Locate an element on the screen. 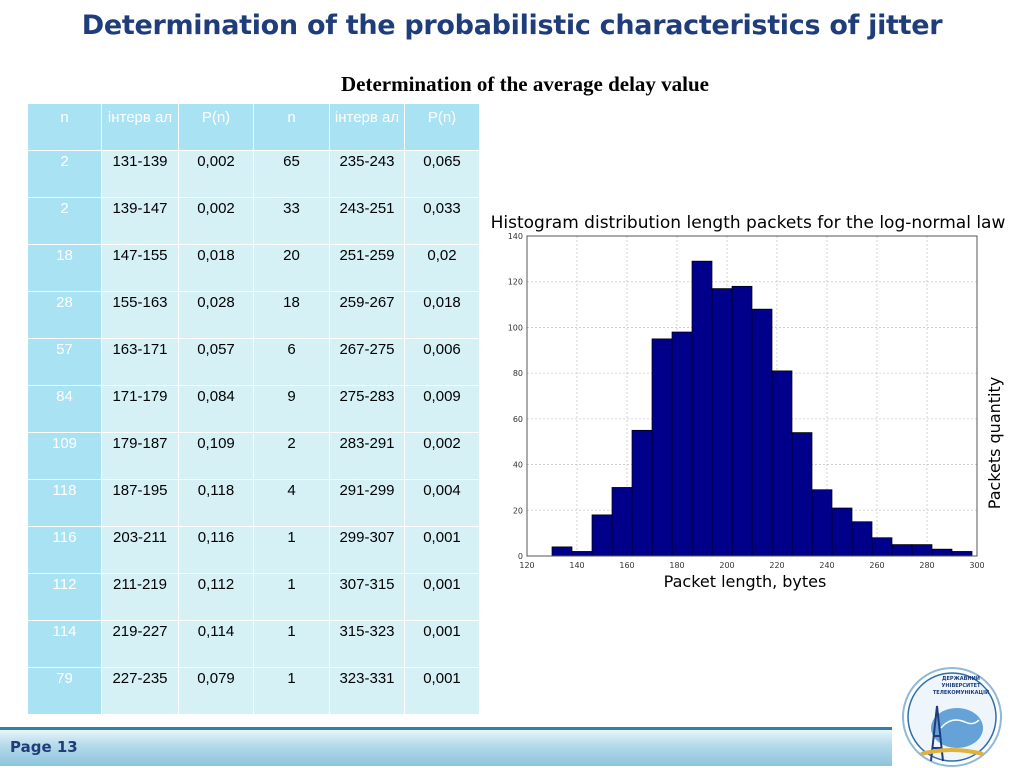 This screenshot has height=768, width=1024. y-tick-label: 120 is located at coordinates (515, 282).